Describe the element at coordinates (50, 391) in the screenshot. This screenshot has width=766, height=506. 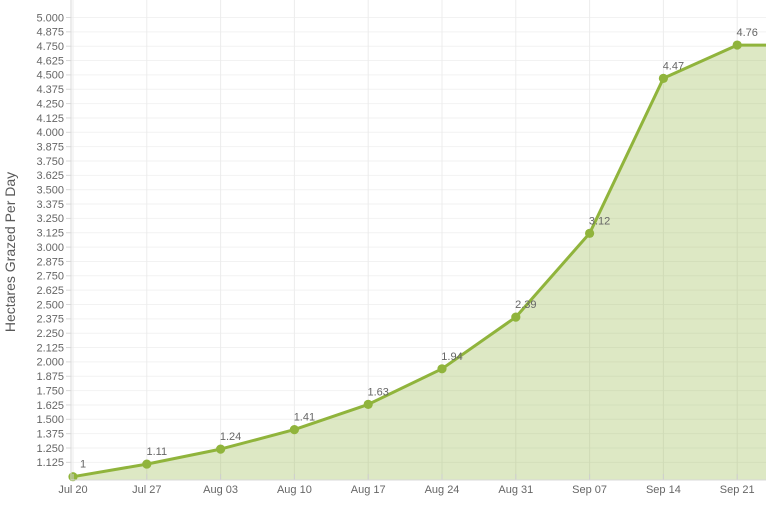
I see `y-tick-label: 1.750` at that location.